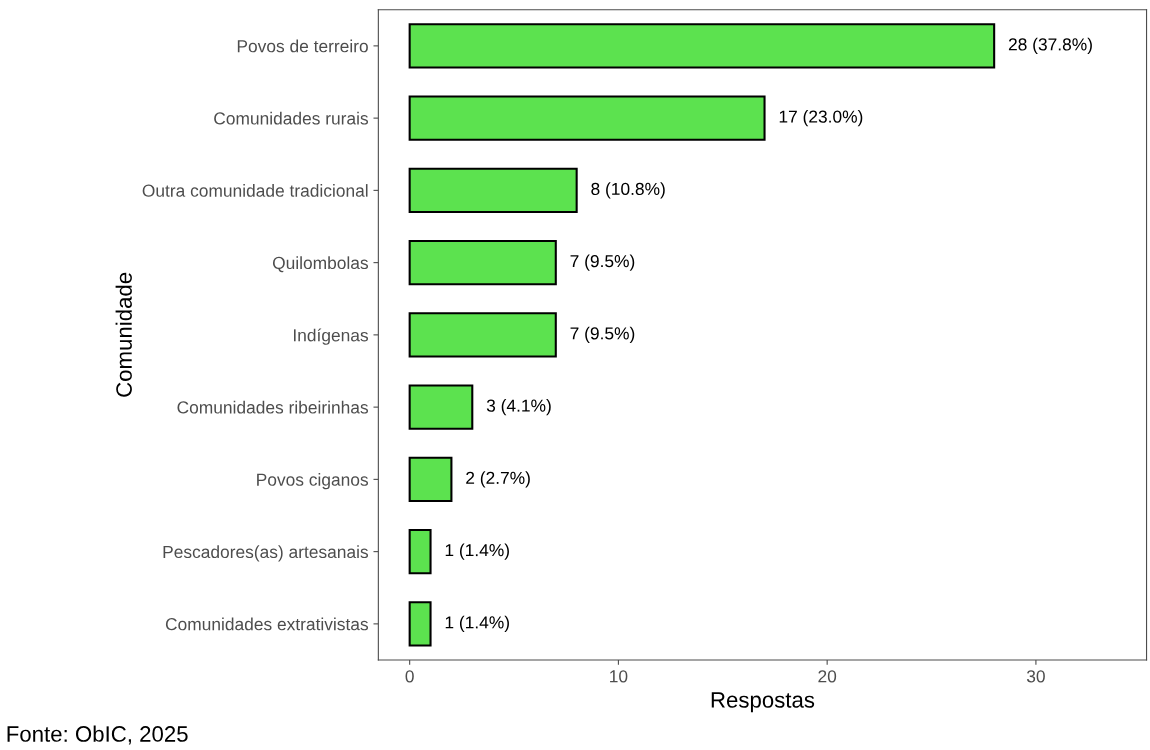 This screenshot has height=750, width=1150. I want to click on y-tick-label: Outra comunidade tradicional, so click(255, 190).